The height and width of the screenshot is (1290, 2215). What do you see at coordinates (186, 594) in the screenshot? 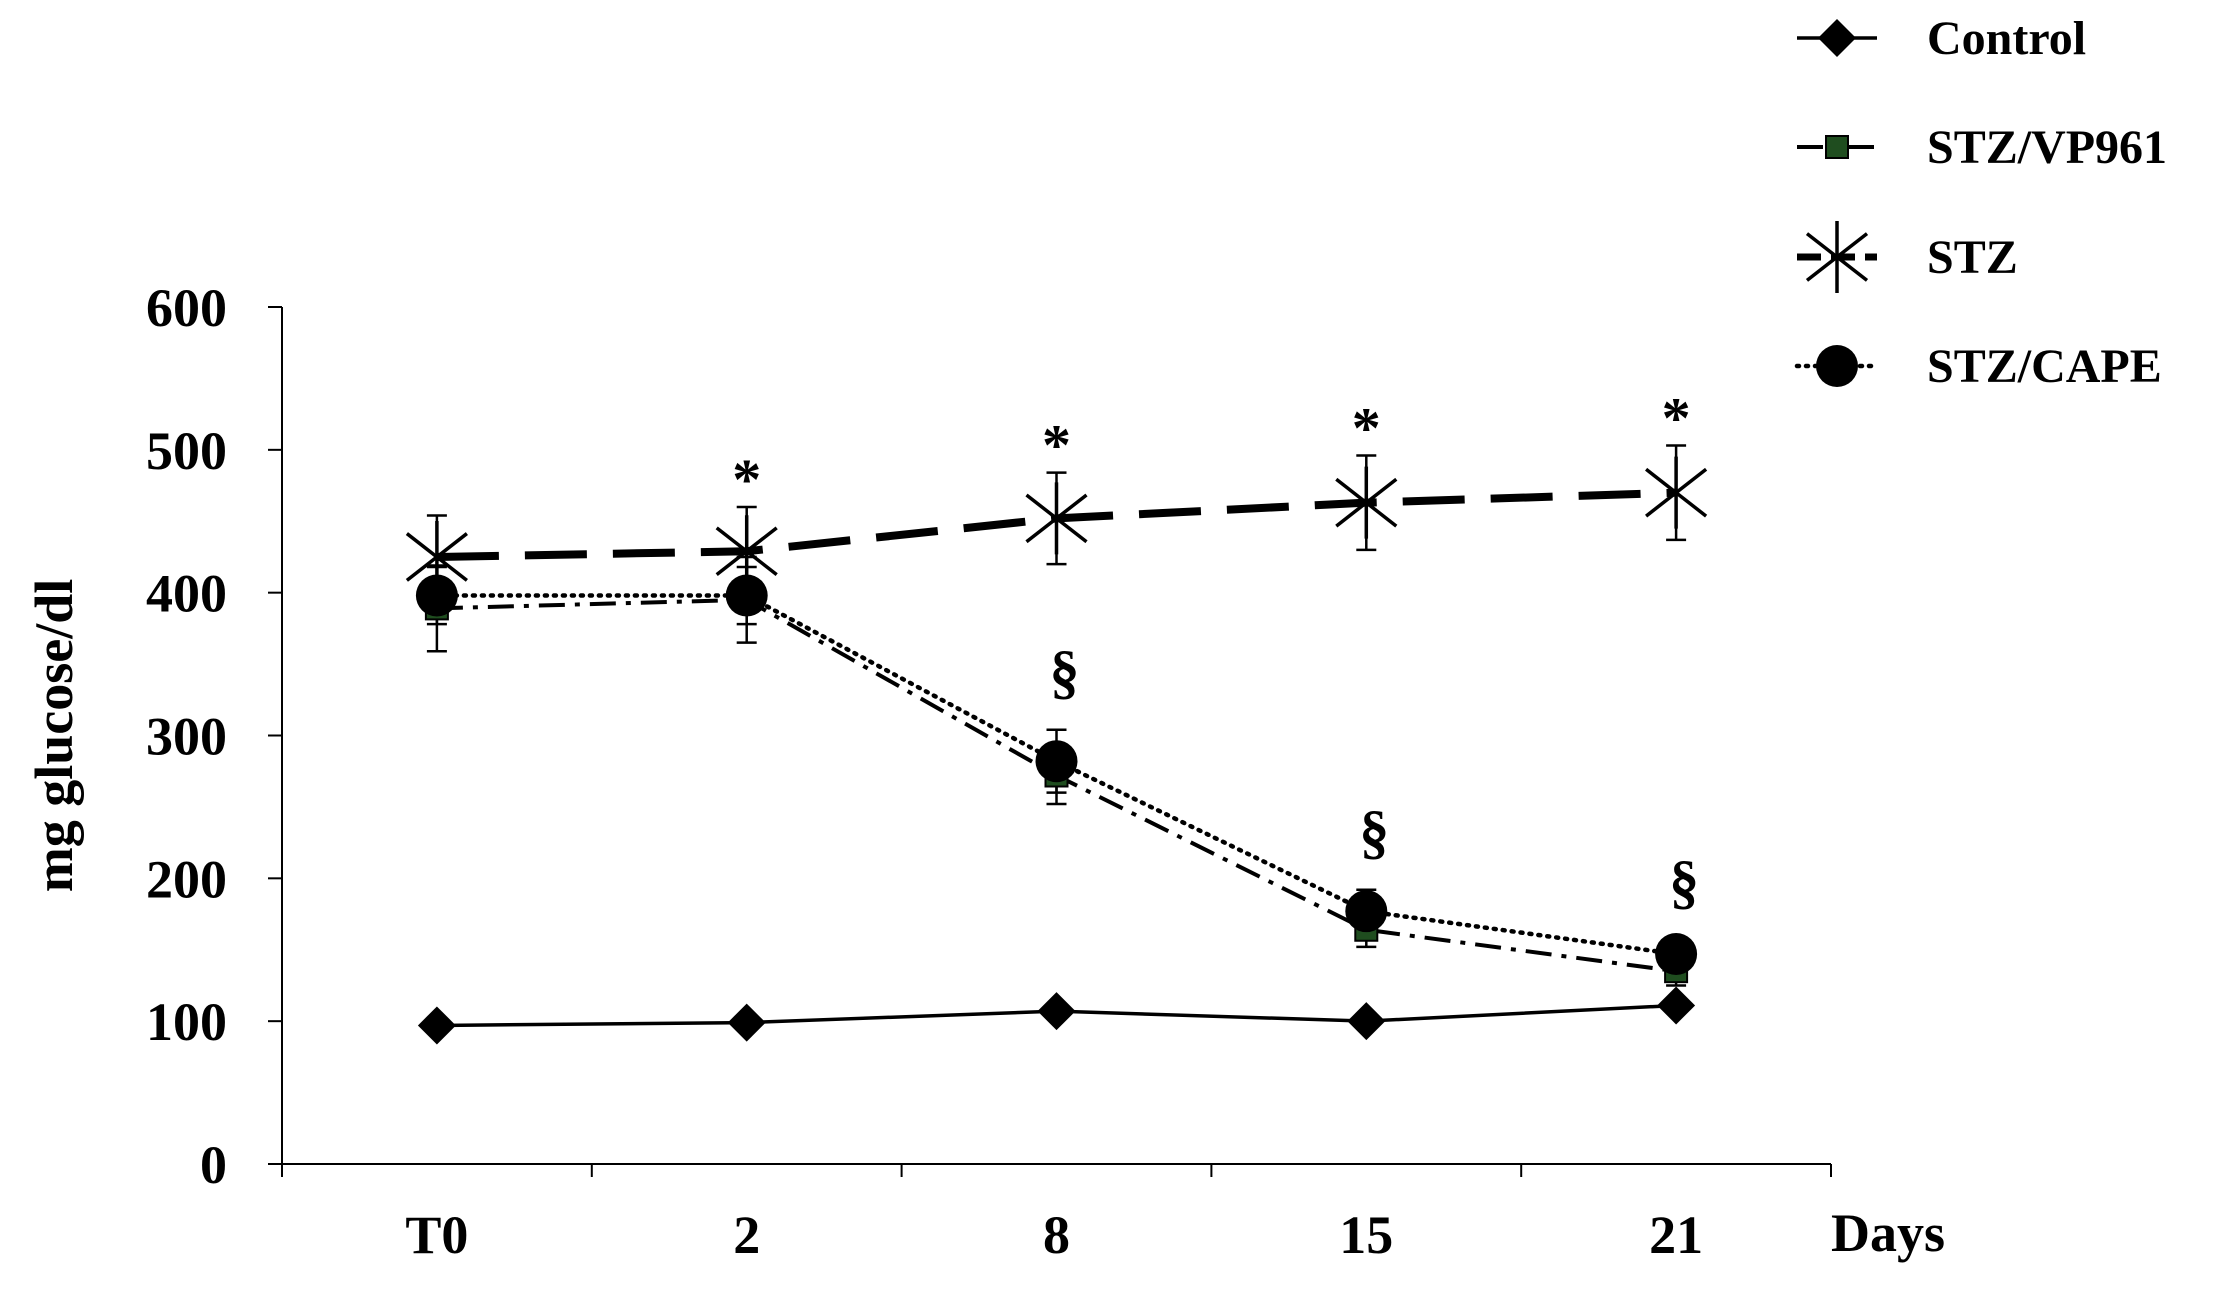
I see `y-tick-label: 400` at bounding box center [186, 594].